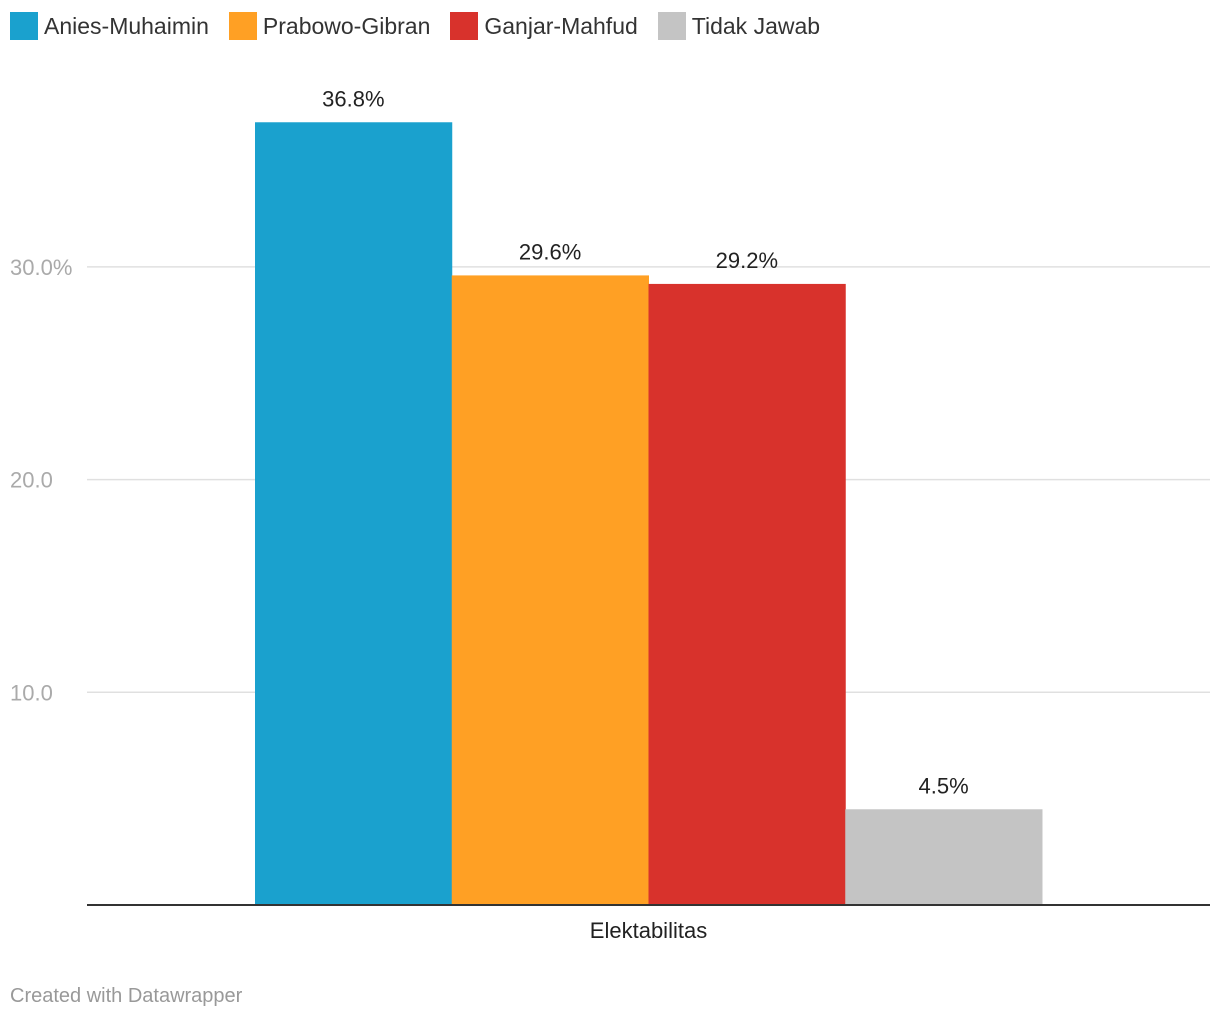 The image size is (1220, 1020). What do you see at coordinates (126, 996) in the screenshot?
I see `datawrapper-credit: Created with Datawrapper` at bounding box center [126, 996].